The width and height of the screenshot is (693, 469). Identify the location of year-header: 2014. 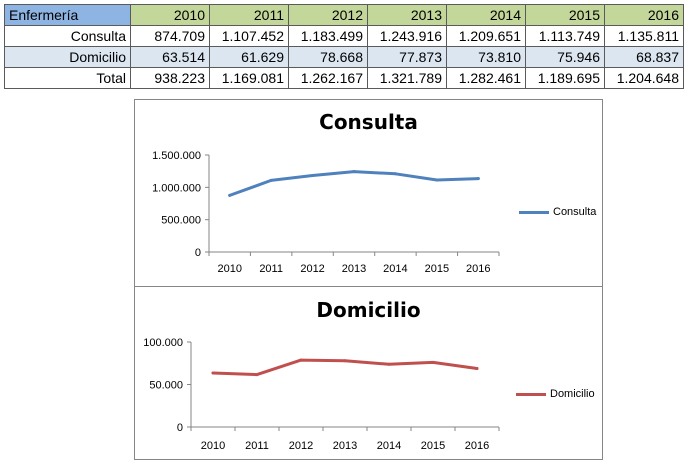
(486, 15).